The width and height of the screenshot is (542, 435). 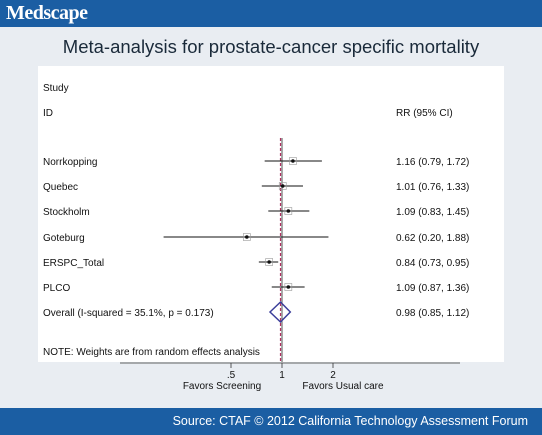 What do you see at coordinates (271, 13) in the screenshot?
I see `header-bar: Medscape` at bounding box center [271, 13].